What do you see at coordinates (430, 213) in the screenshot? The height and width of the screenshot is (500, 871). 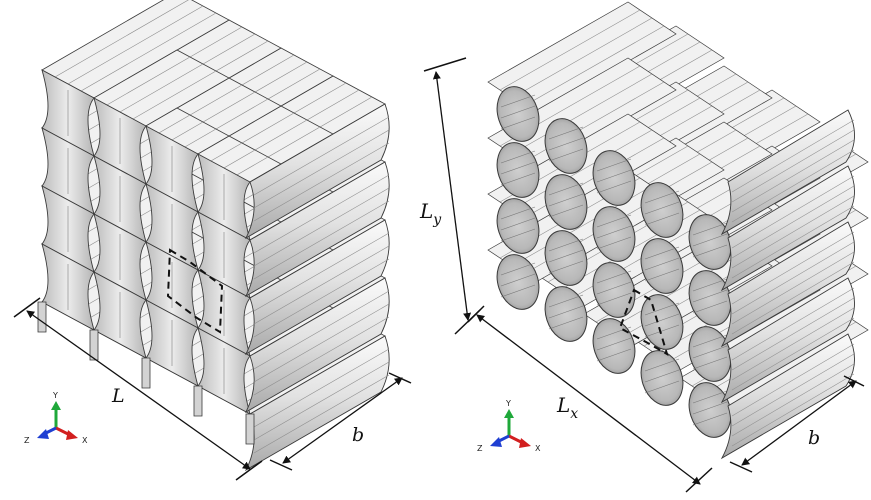 I see `height-label: Ly` at bounding box center [430, 213].